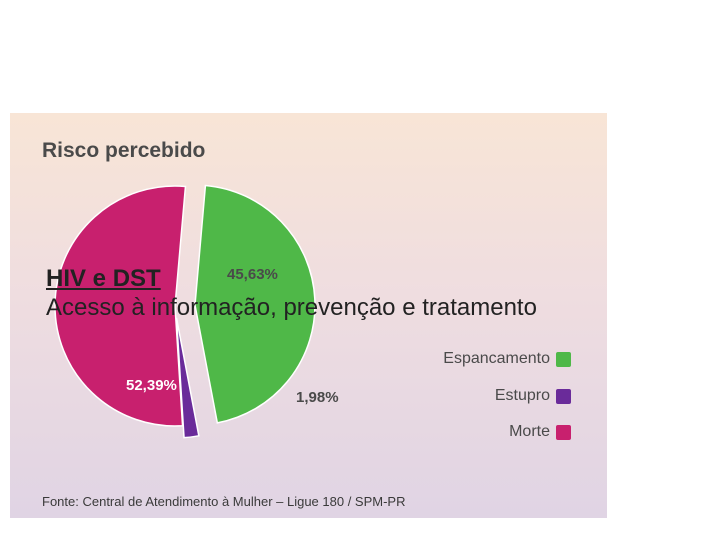 This screenshot has height=540, width=720. Describe the element at coordinates (563, 396) in the screenshot. I see `legend-swatch-estupro` at that location.